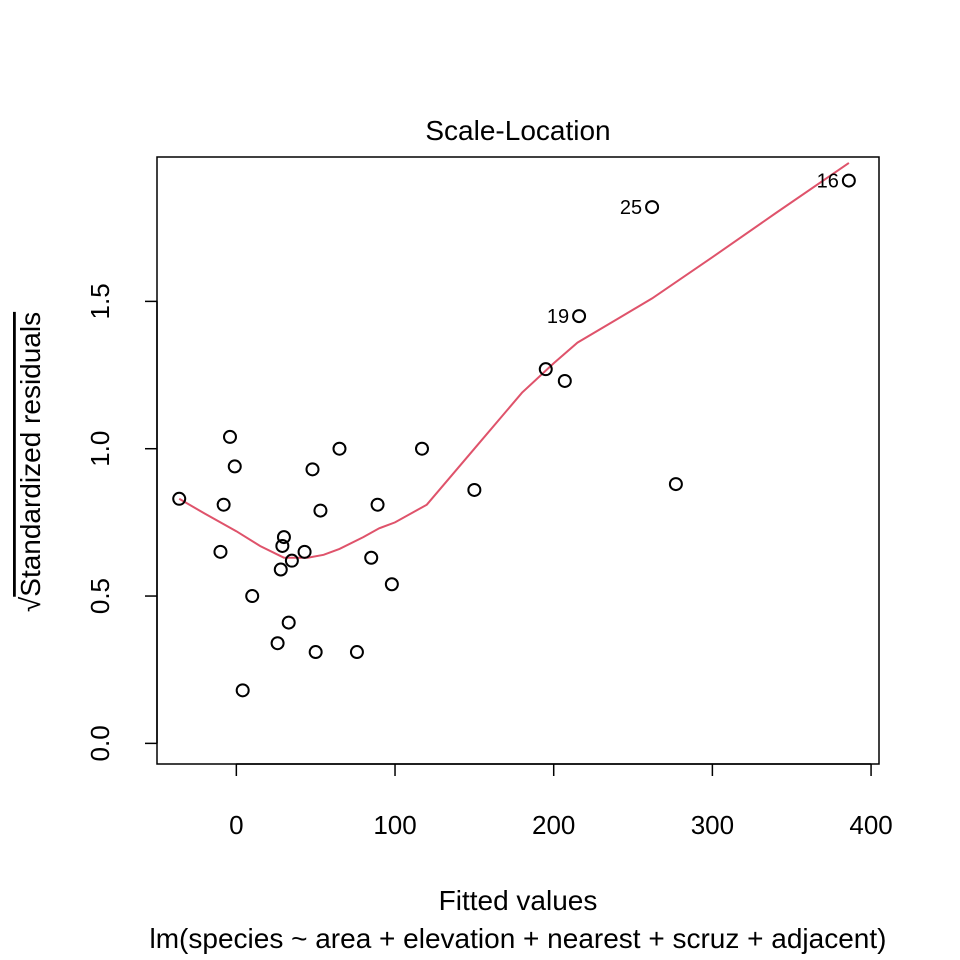  I want to click on y-axis-title-group: √Standardized residuals, so click(30, 462).